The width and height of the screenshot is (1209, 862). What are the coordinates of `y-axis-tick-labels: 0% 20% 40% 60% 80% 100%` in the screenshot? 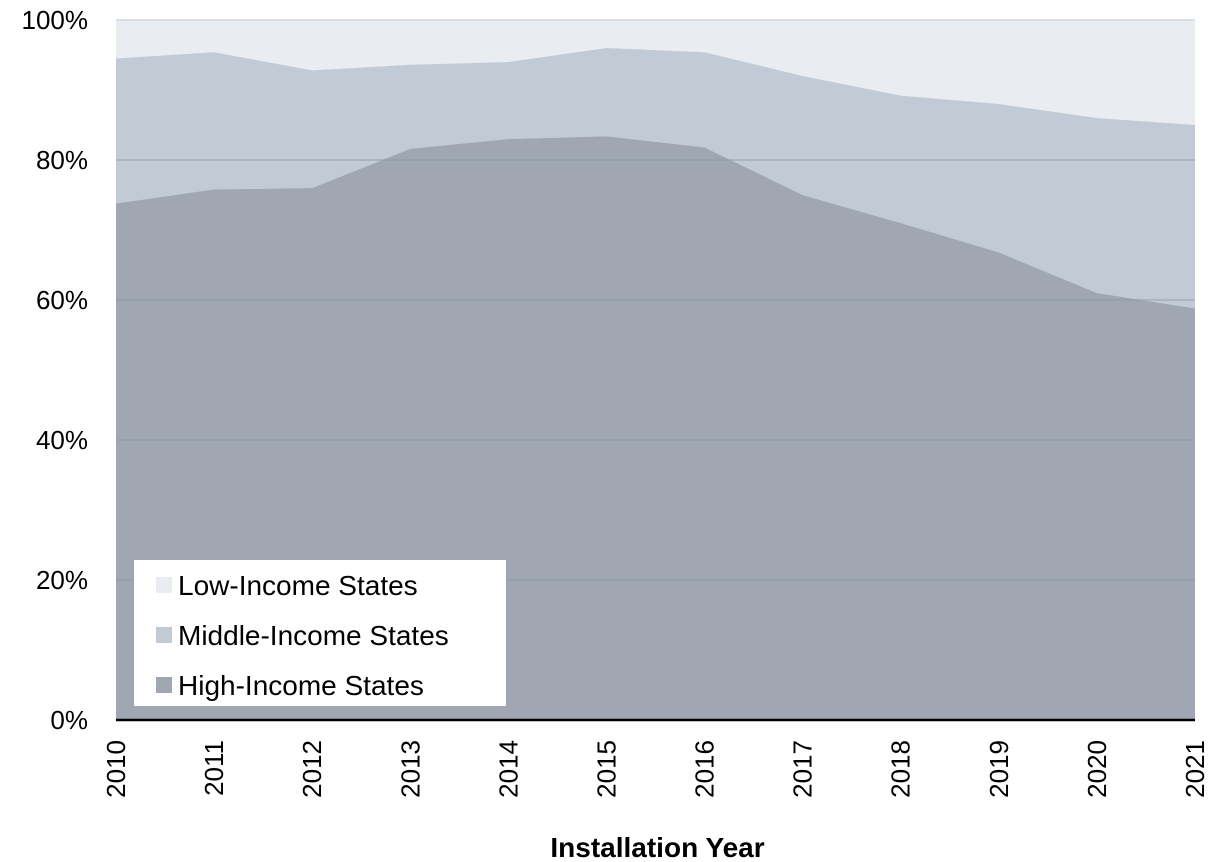 It's located at (55, 370).